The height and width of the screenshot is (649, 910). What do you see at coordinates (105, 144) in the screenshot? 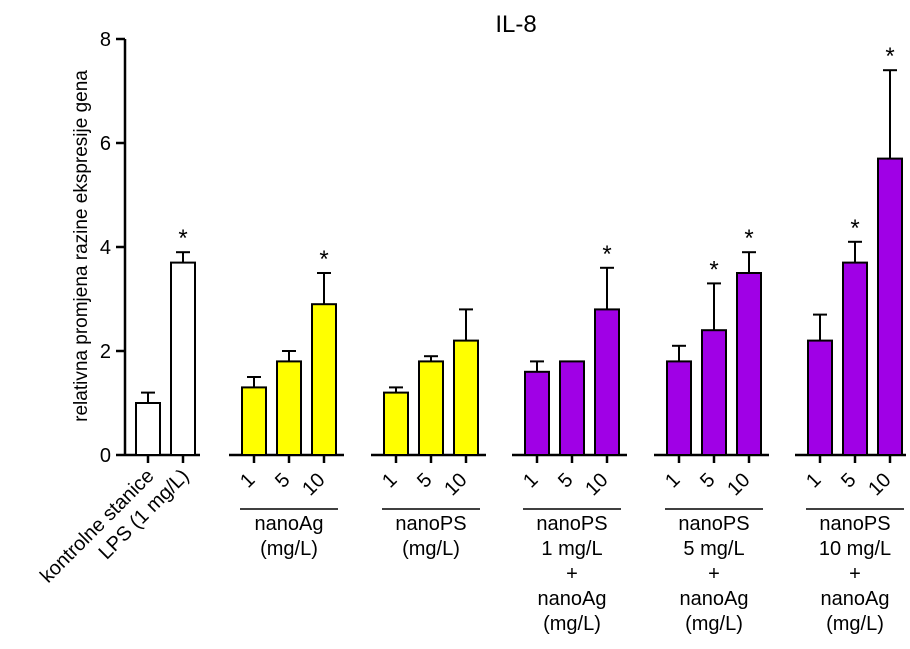
I see `y-tick-label: 6` at bounding box center [105, 144].